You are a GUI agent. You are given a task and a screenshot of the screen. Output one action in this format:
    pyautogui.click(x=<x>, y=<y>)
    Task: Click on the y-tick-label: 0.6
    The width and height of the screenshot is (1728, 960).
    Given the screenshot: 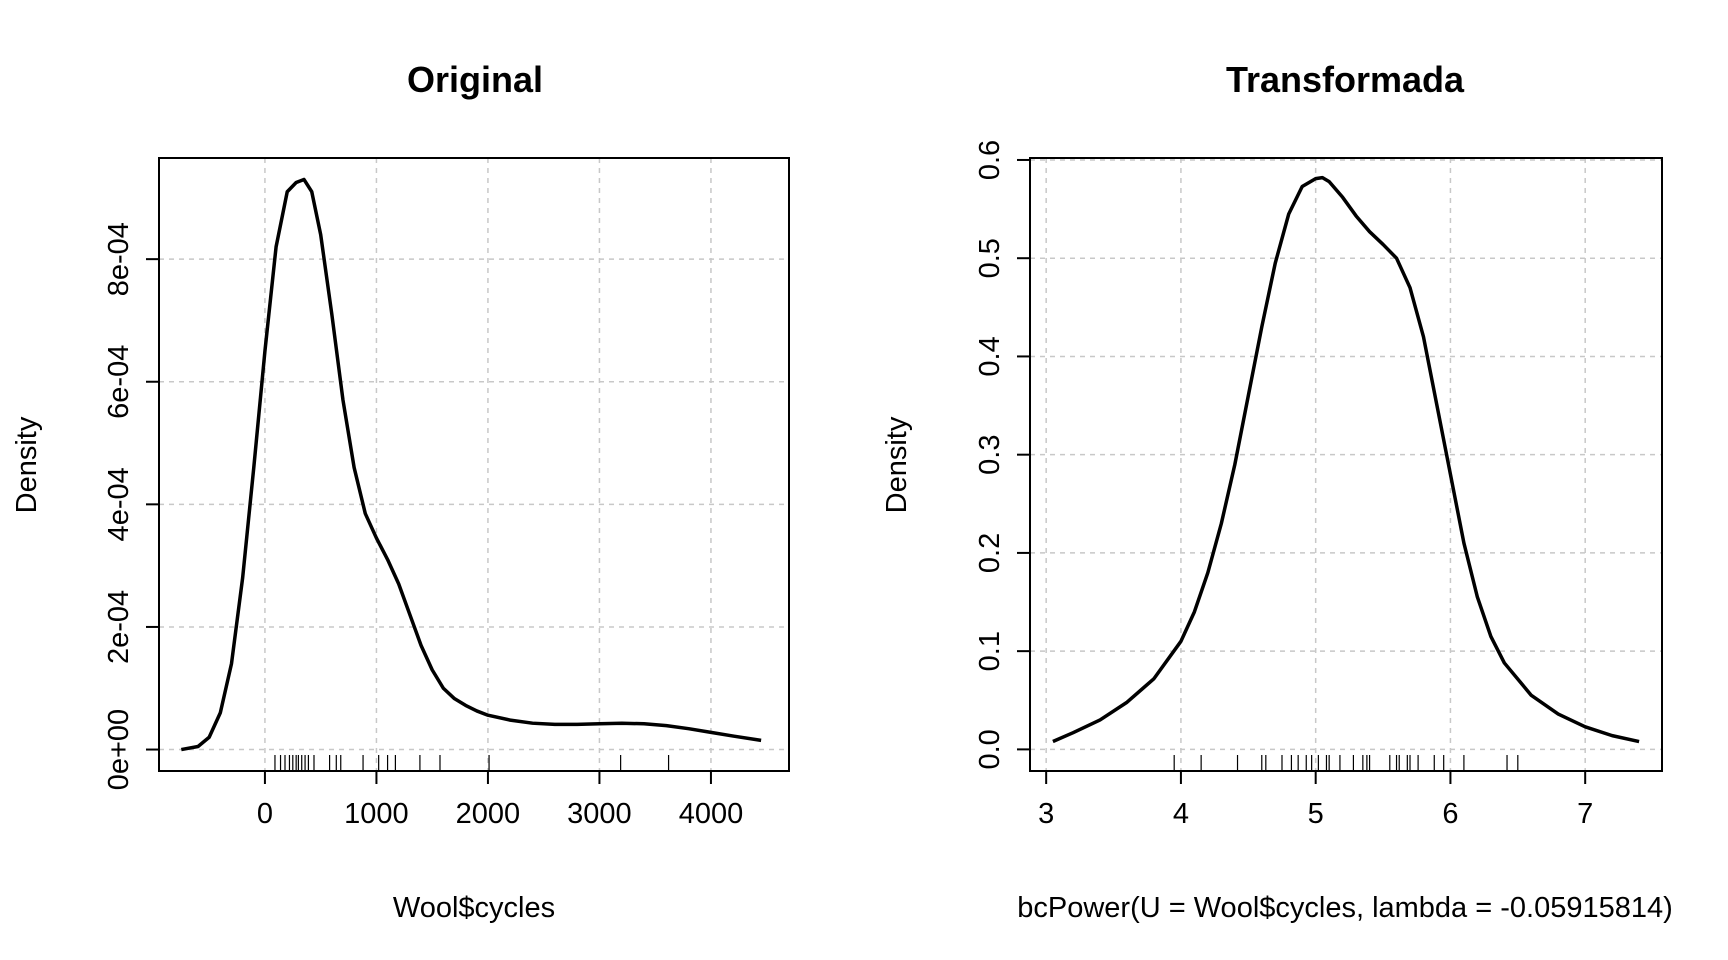 What is the action you would take?
    pyautogui.click(x=990, y=160)
    